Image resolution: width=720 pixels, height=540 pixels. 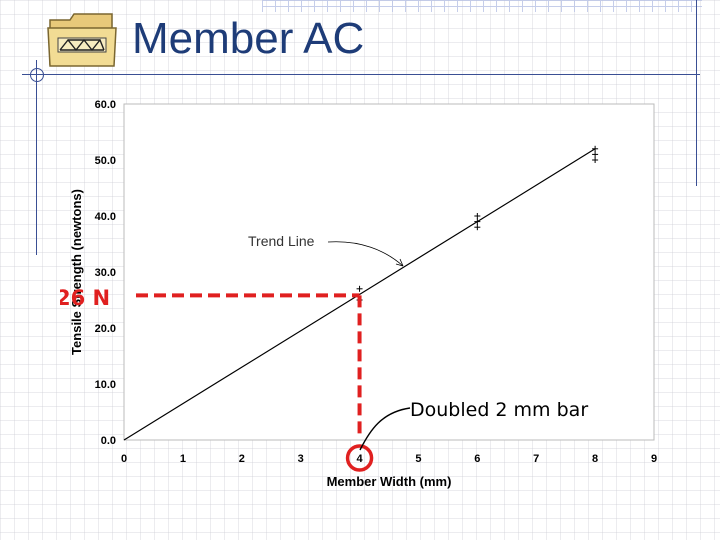 What do you see at coordinates (242, 459) in the screenshot?
I see `x-tick-label: 2` at bounding box center [242, 459].